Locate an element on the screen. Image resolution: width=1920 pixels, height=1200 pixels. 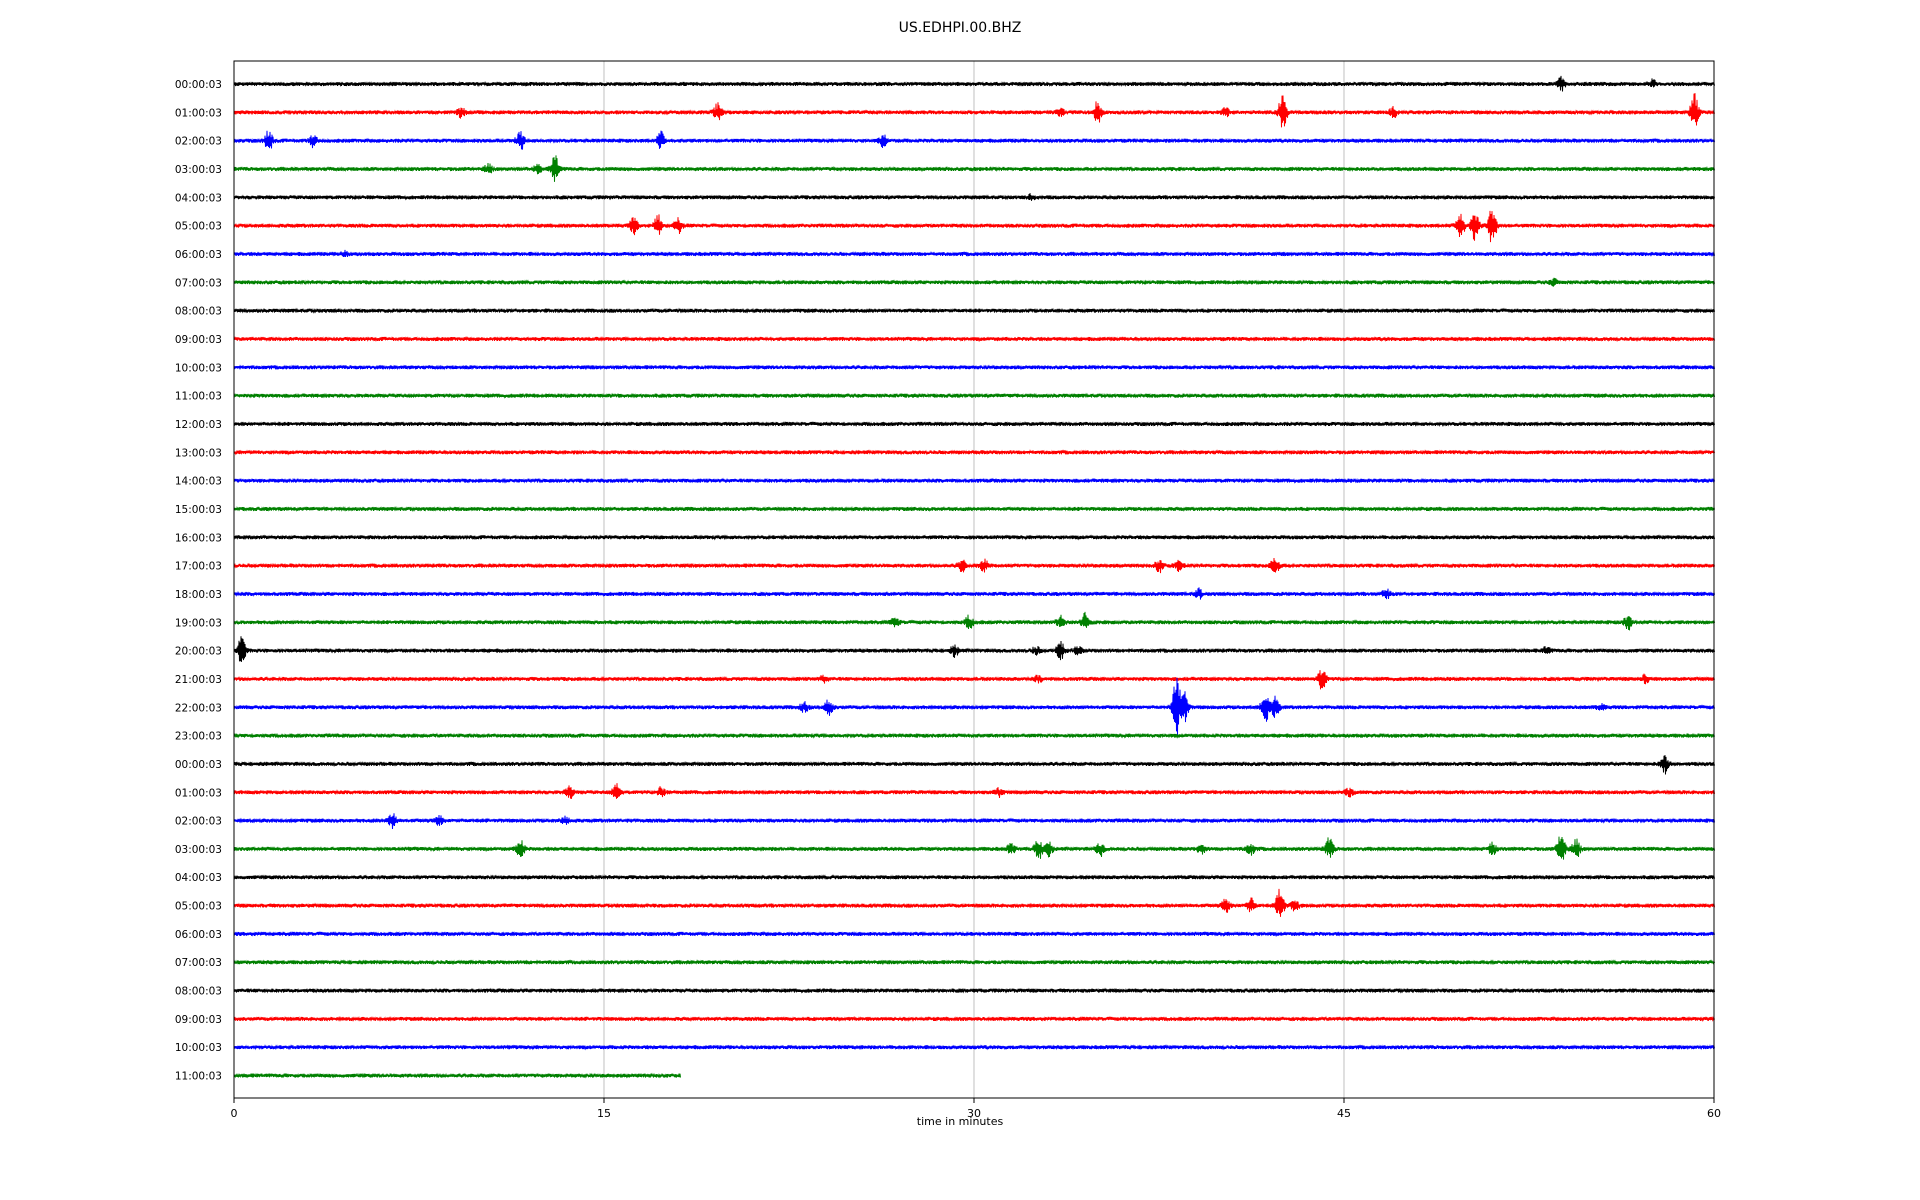
chart-title: US.EDHPI.00.BHZ is located at coordinates (960, 28).